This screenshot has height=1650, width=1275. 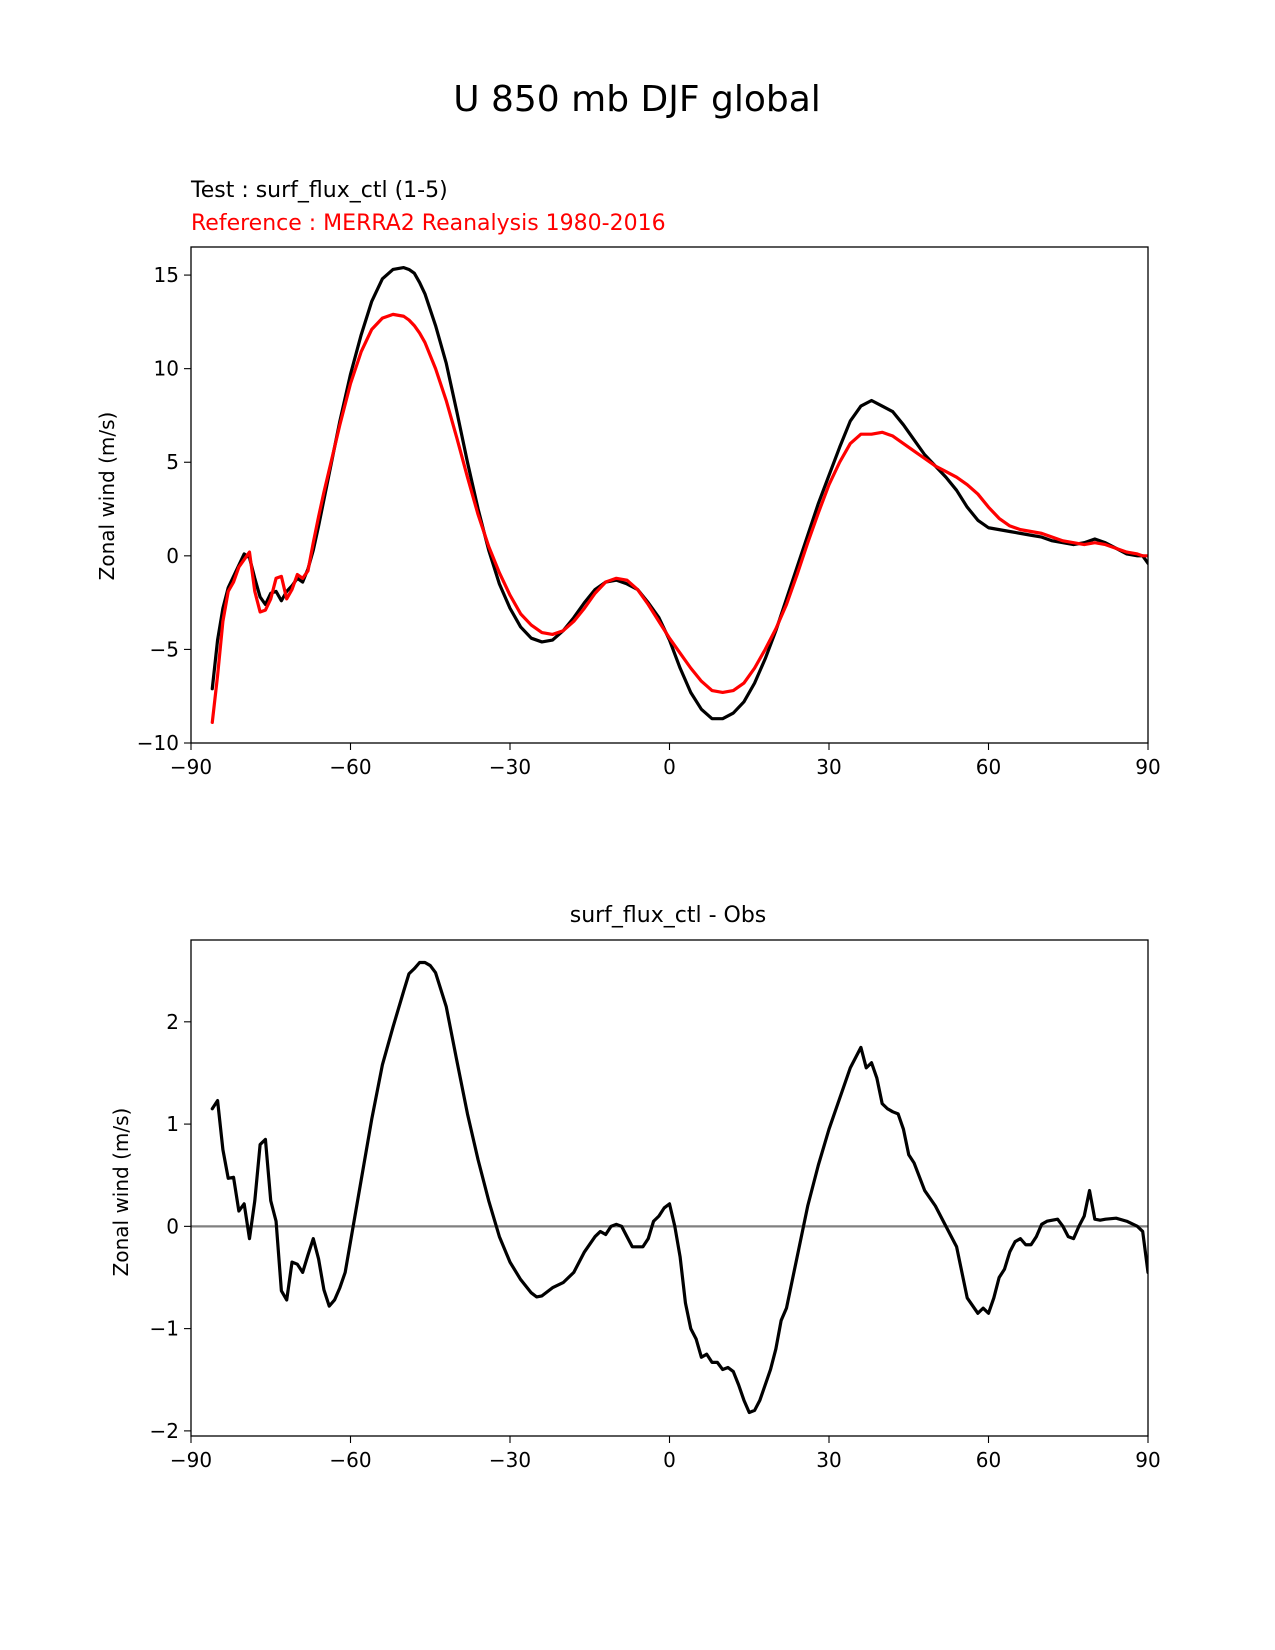 I want to click on top-ylabel: Zonal wind (m/s), so click(x=107, y=496).